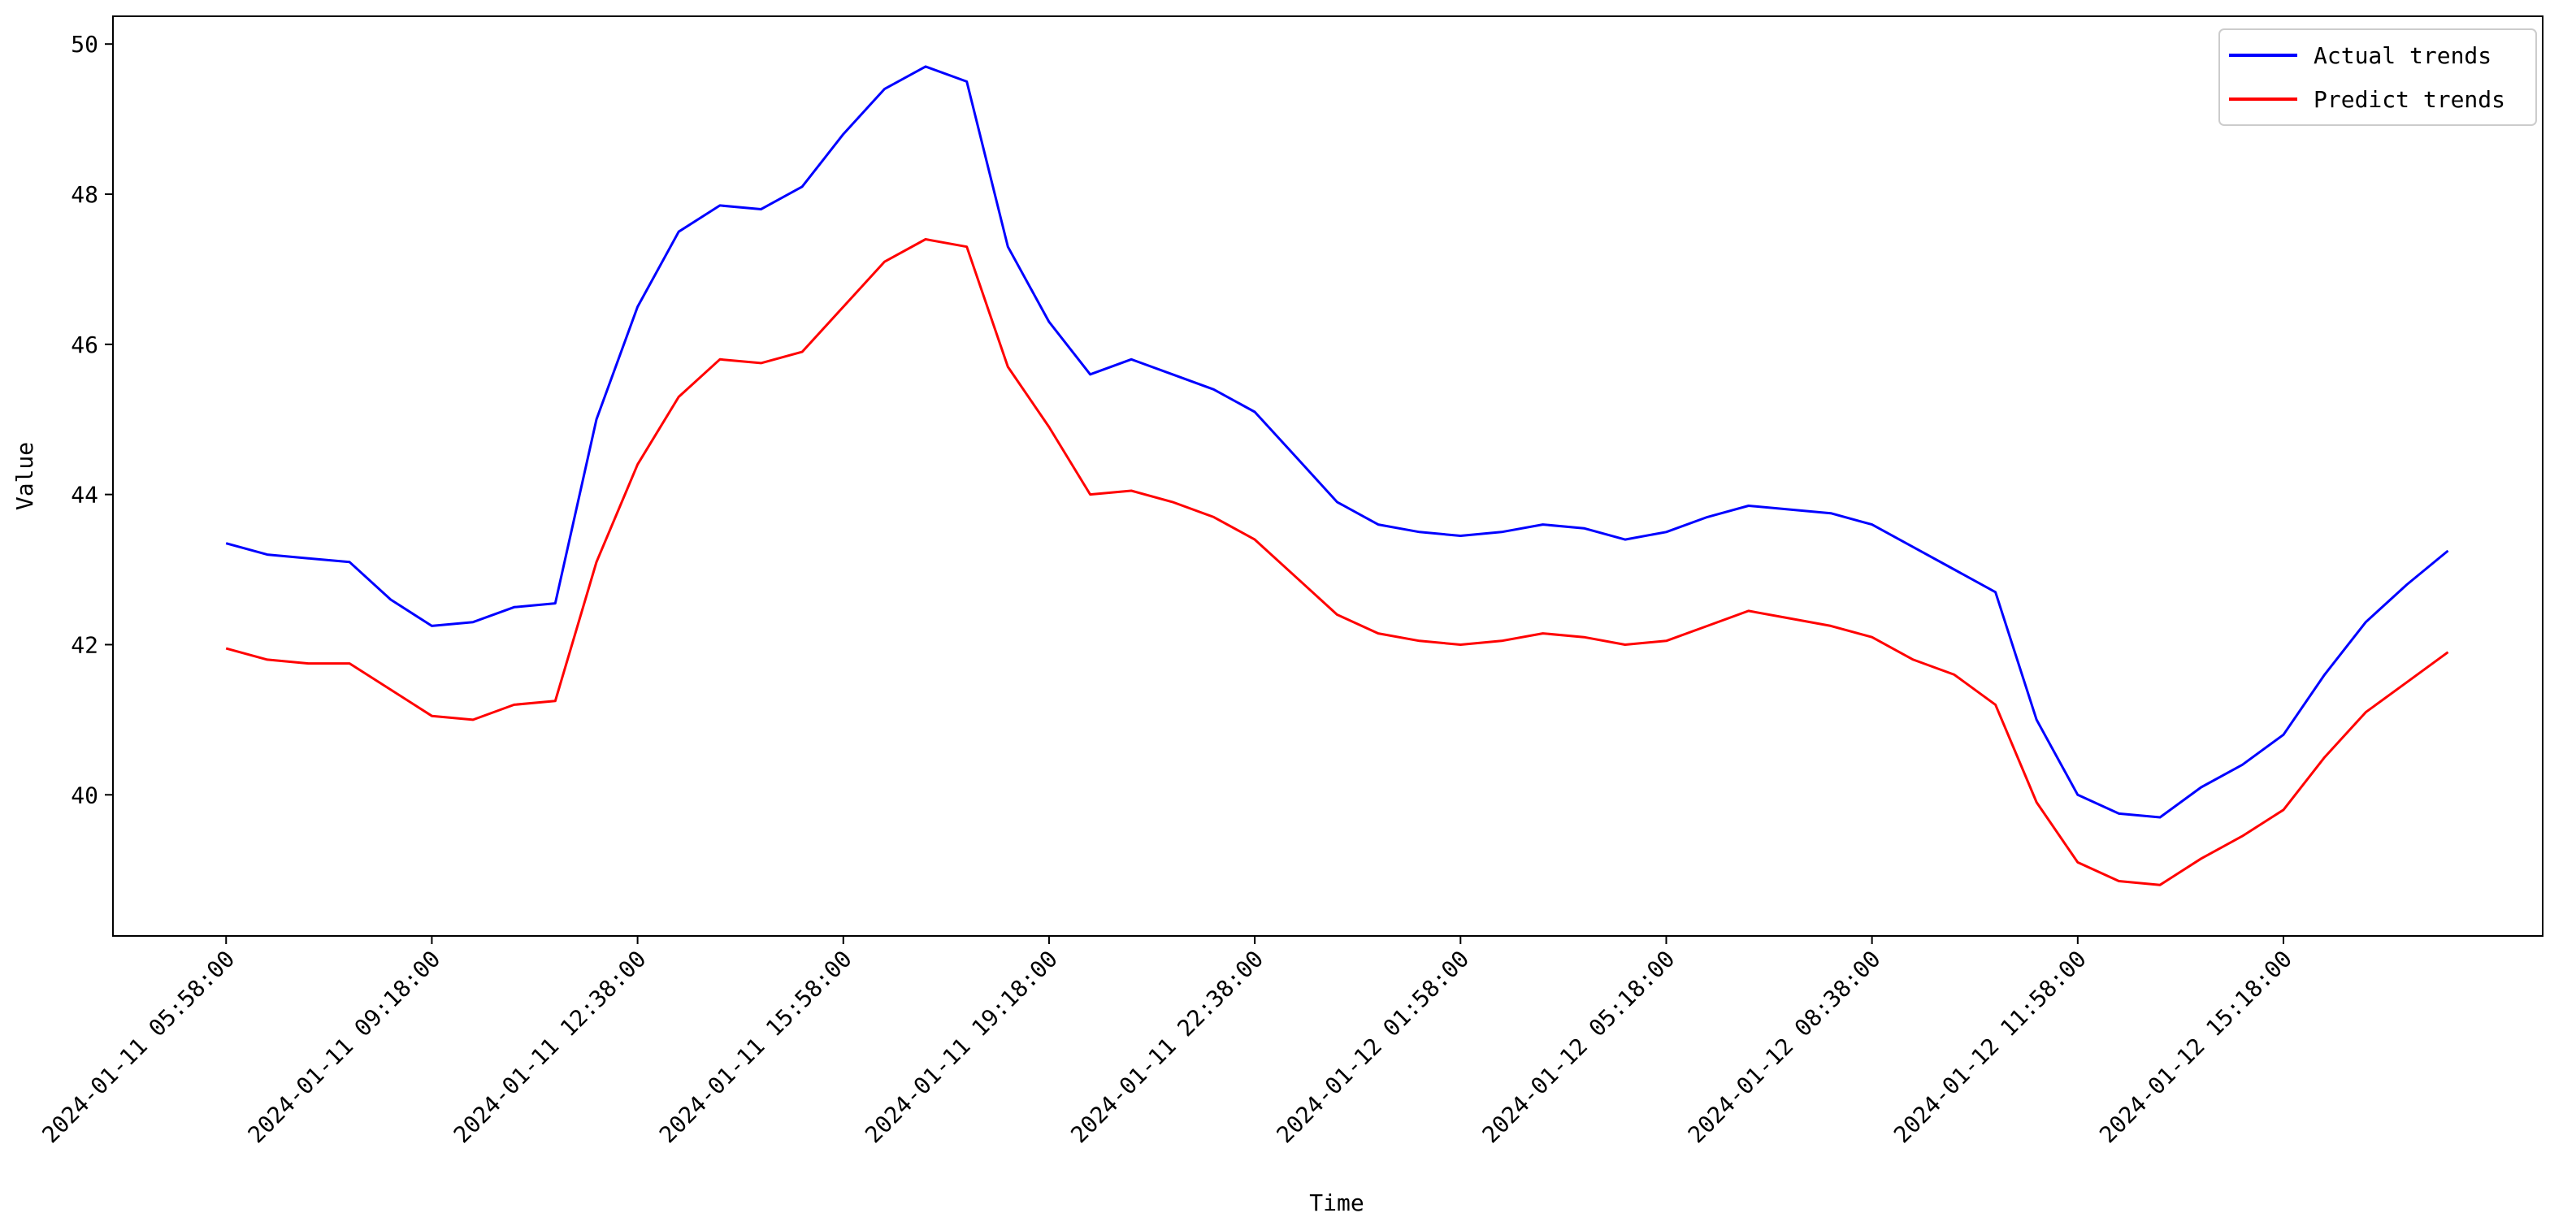 This screenshot has width=2576, height=1226. Describe the element at coordinates (755, 1047) in the screenshot. I see `x-tick-label: 2024-01-11 15:58:00` at that location.